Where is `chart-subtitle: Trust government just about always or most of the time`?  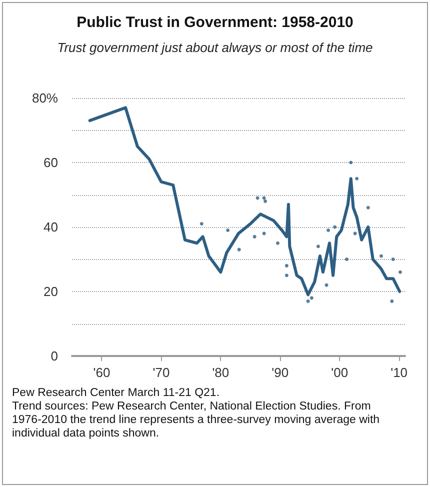
chart-subtitle: Trust government just about always or most of the time is located at coordinates (215, 47).